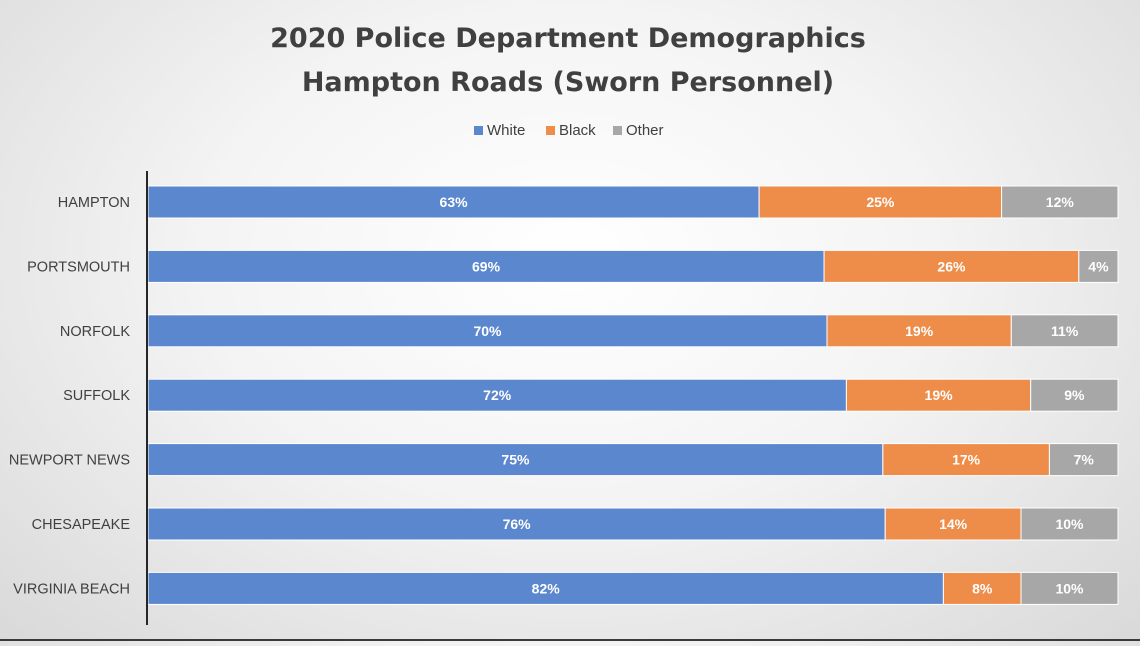 The height and width of the screenshot is (646, 1140). I want to click on data-label: 17%, so click(966, 460).